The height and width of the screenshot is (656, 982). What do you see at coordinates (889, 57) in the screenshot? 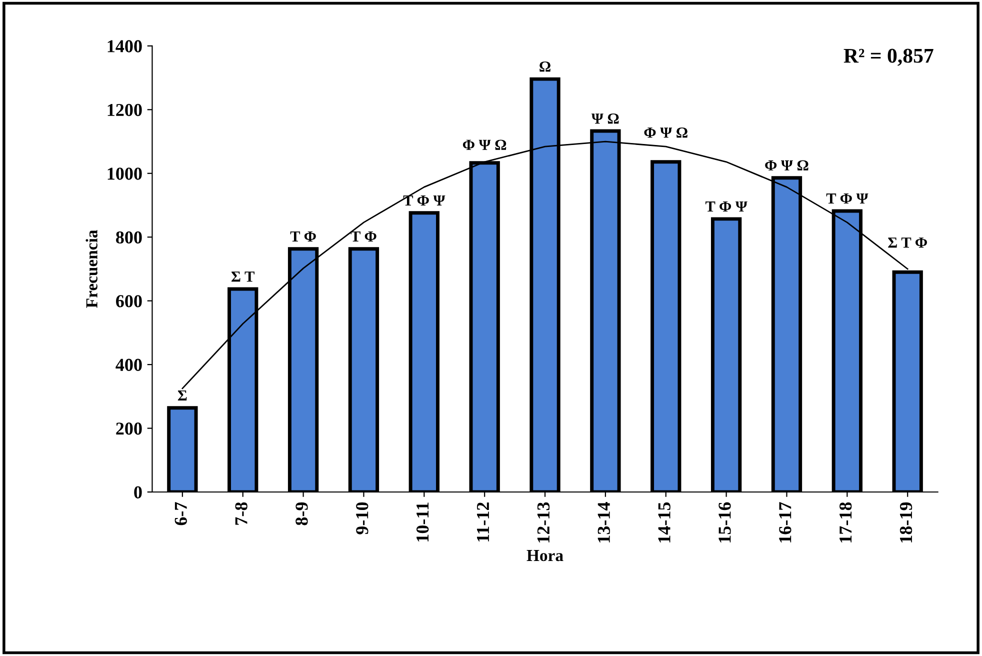
I see `annotation: R² = 0,857` at bounding box center [889, 57].